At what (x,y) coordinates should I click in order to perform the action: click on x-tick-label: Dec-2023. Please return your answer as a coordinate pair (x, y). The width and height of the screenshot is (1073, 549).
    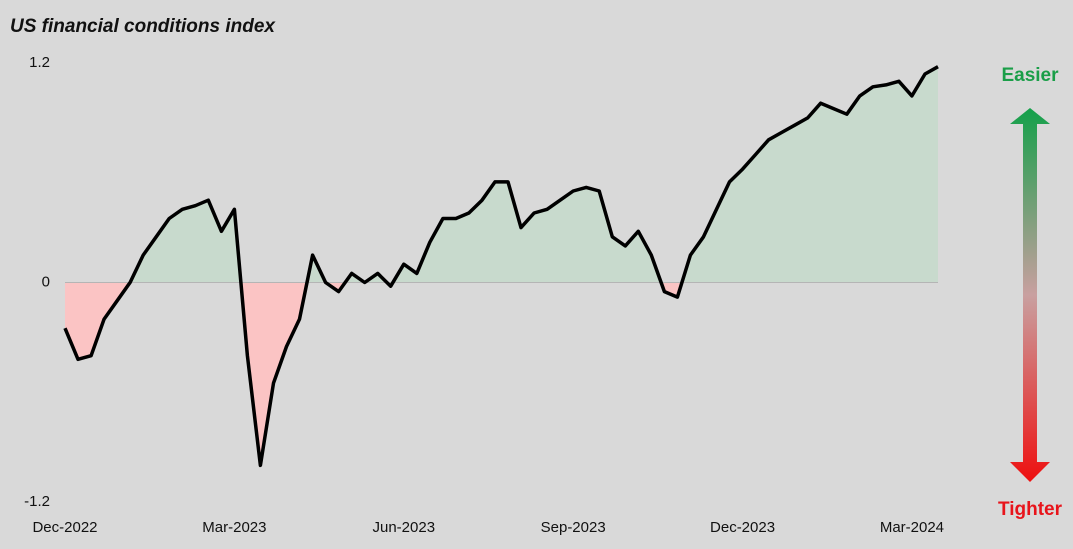
    Looking at the image, I should click on (742, 527).